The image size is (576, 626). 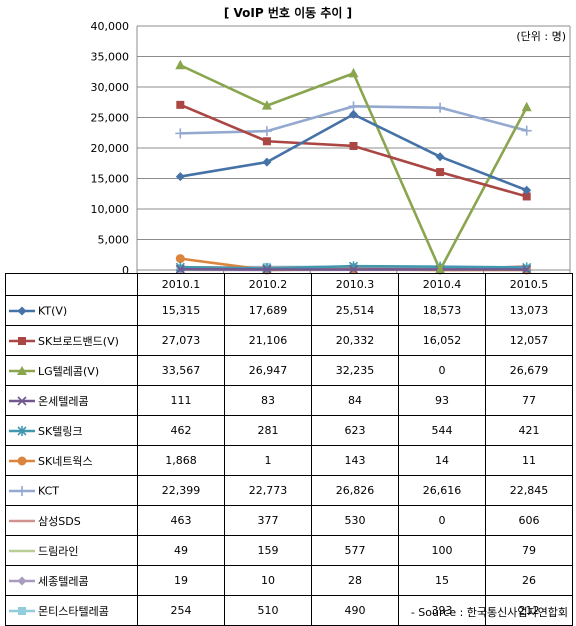 I want to click on y-tick-label: 15,000, so click(x=110, y=179).